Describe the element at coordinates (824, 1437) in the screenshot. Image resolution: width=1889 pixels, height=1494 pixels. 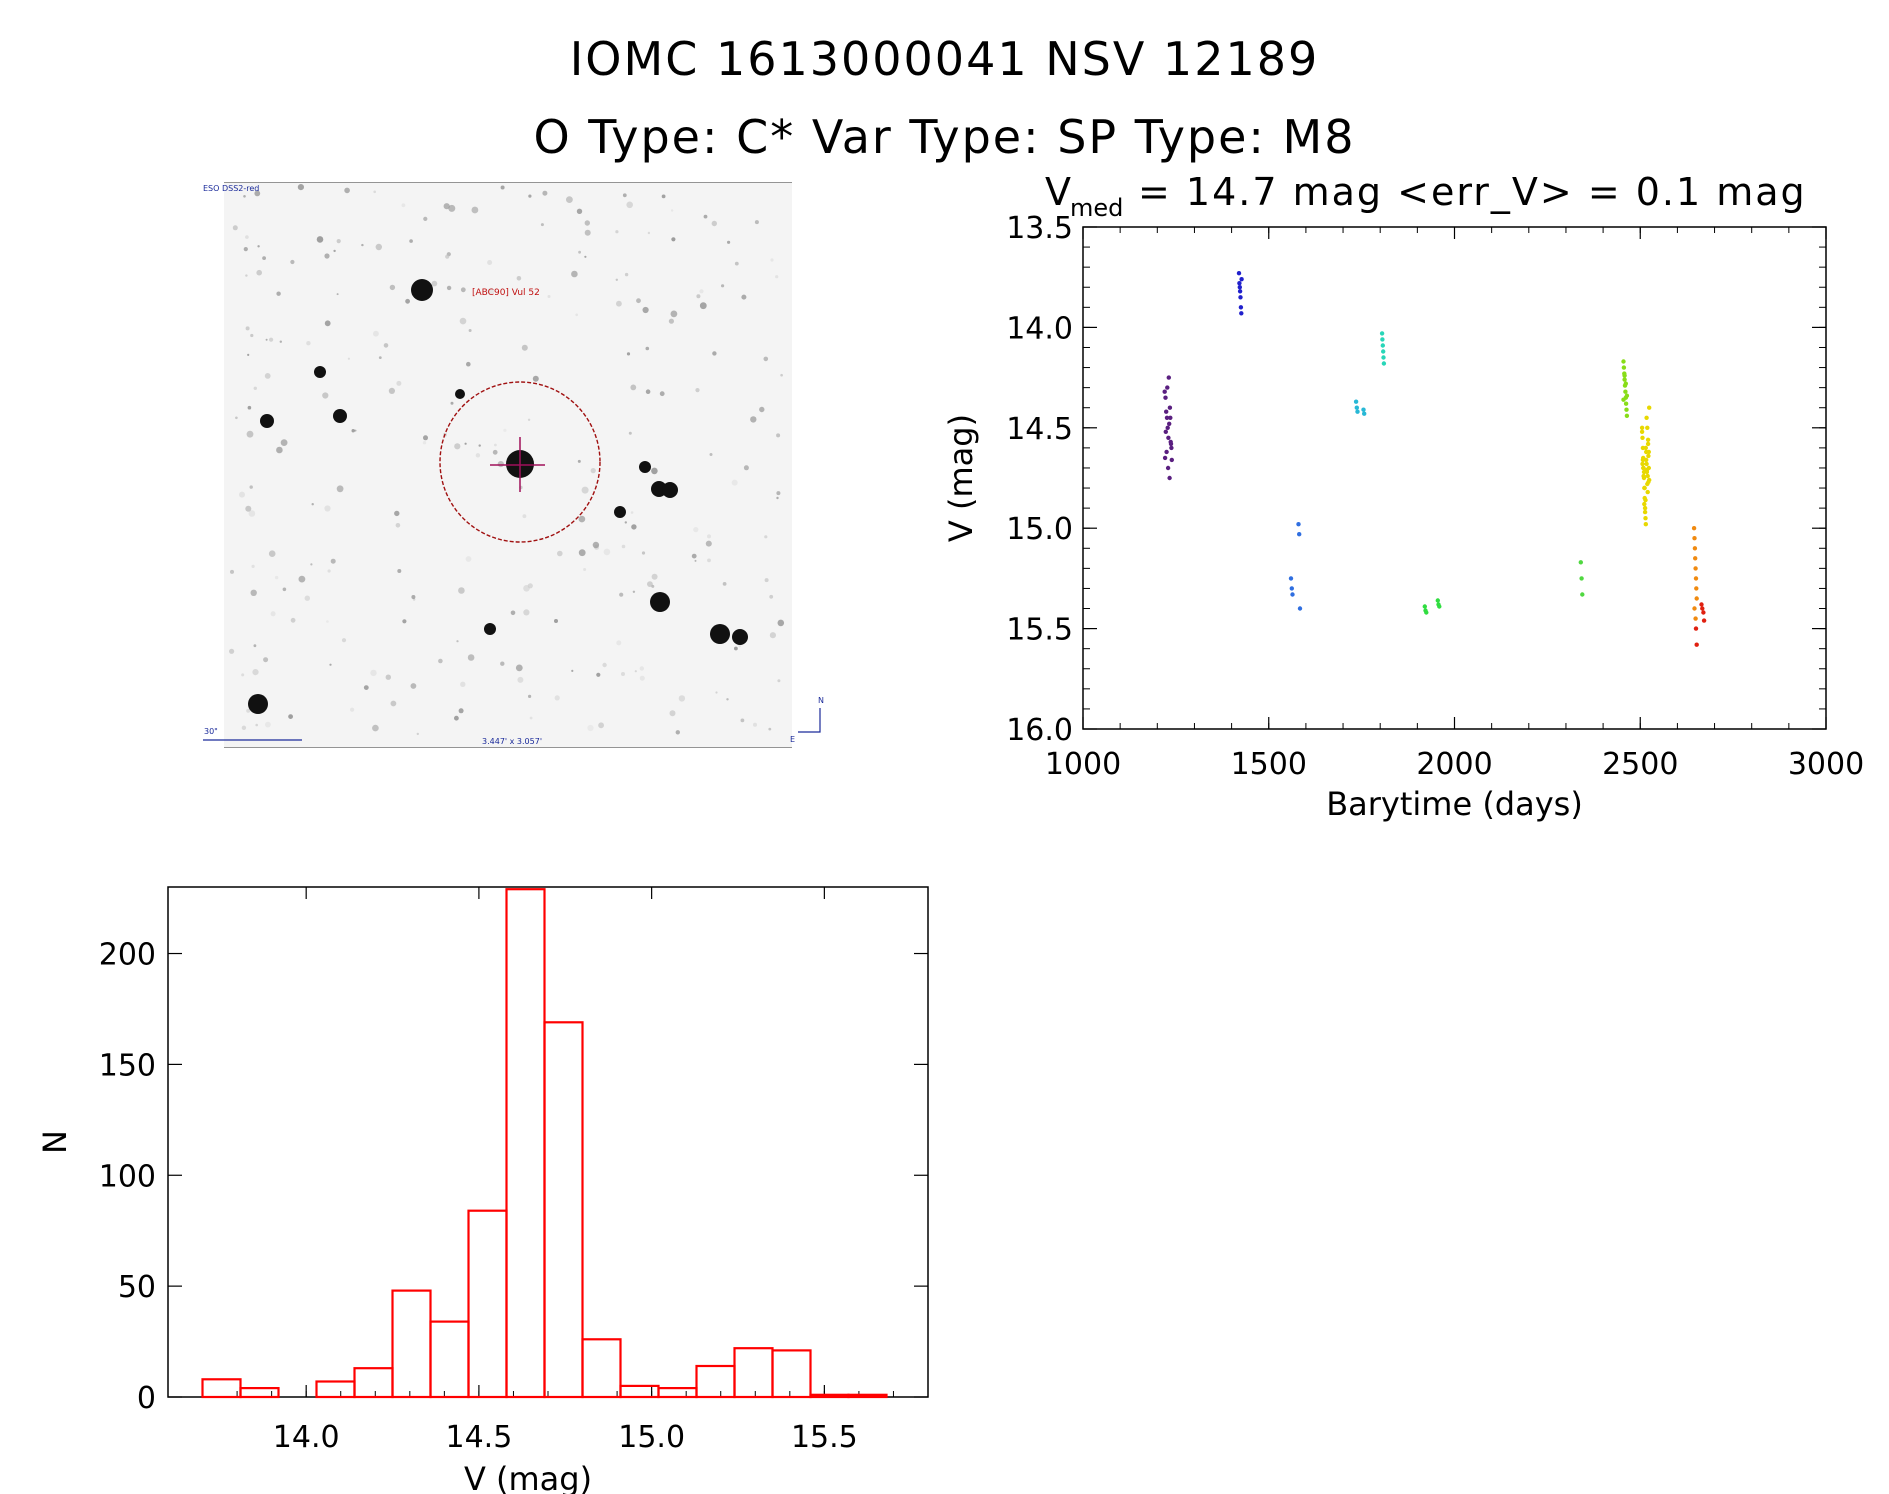
I see `hist-xtick-label: 15.5` at that location.